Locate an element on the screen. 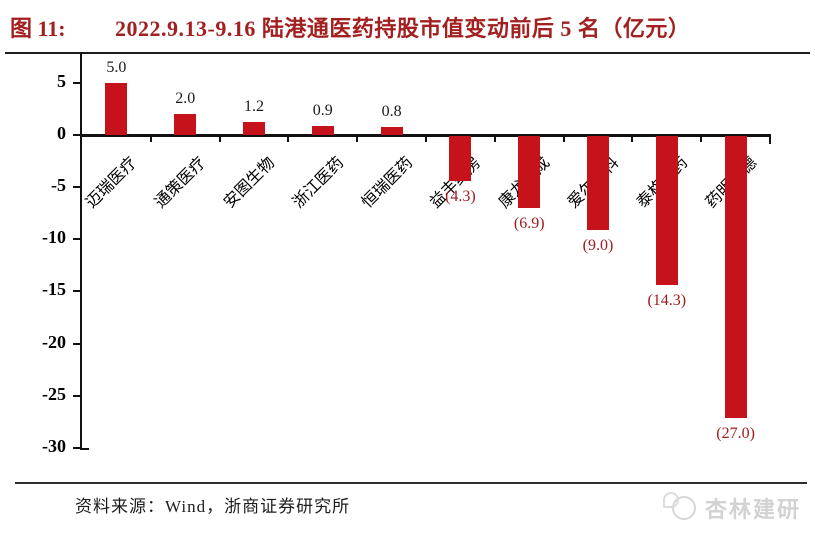 This screenshot has height=538, width=815. brand-watermark: 杏林建研 is located at coordinates (732, 508).